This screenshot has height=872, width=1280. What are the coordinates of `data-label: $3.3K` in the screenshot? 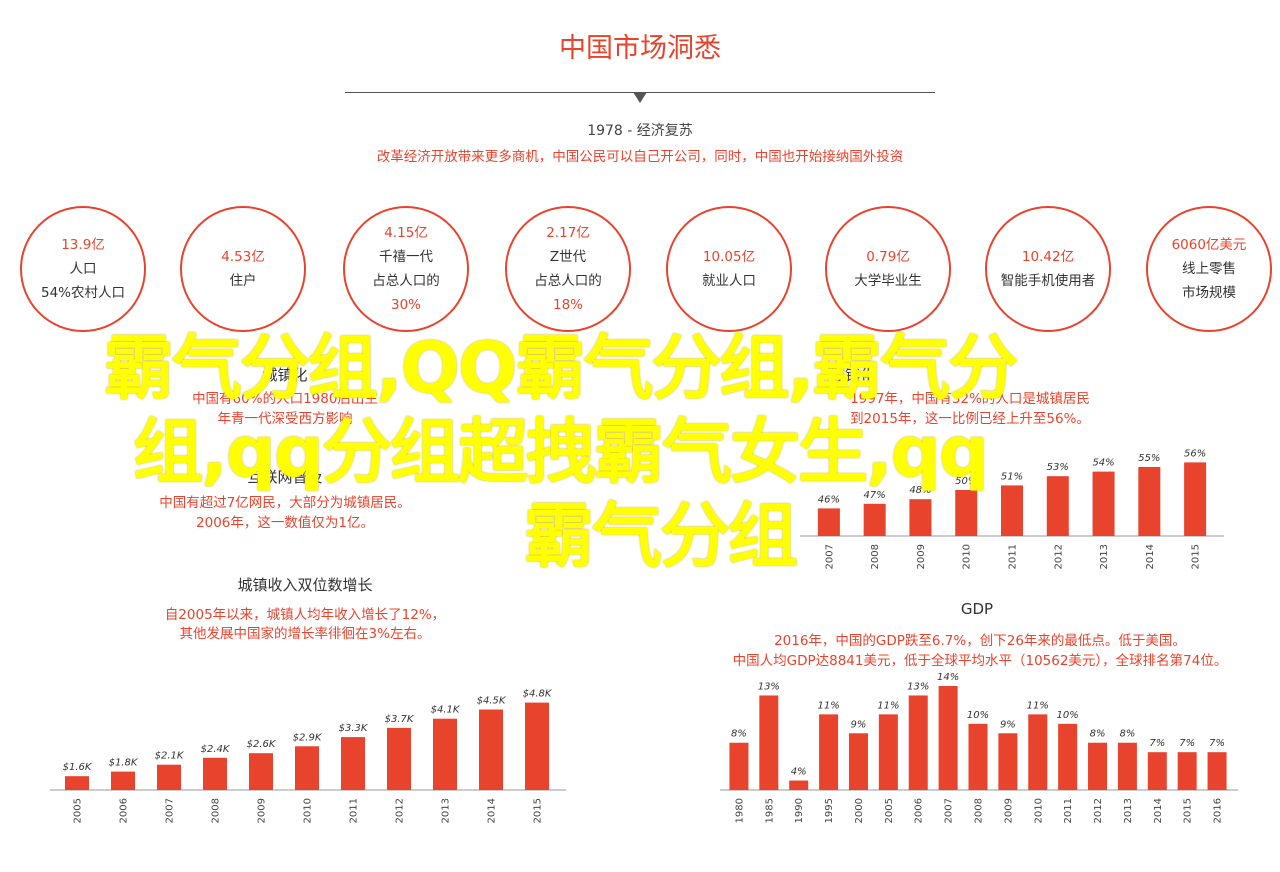 It's located at (354, 728).